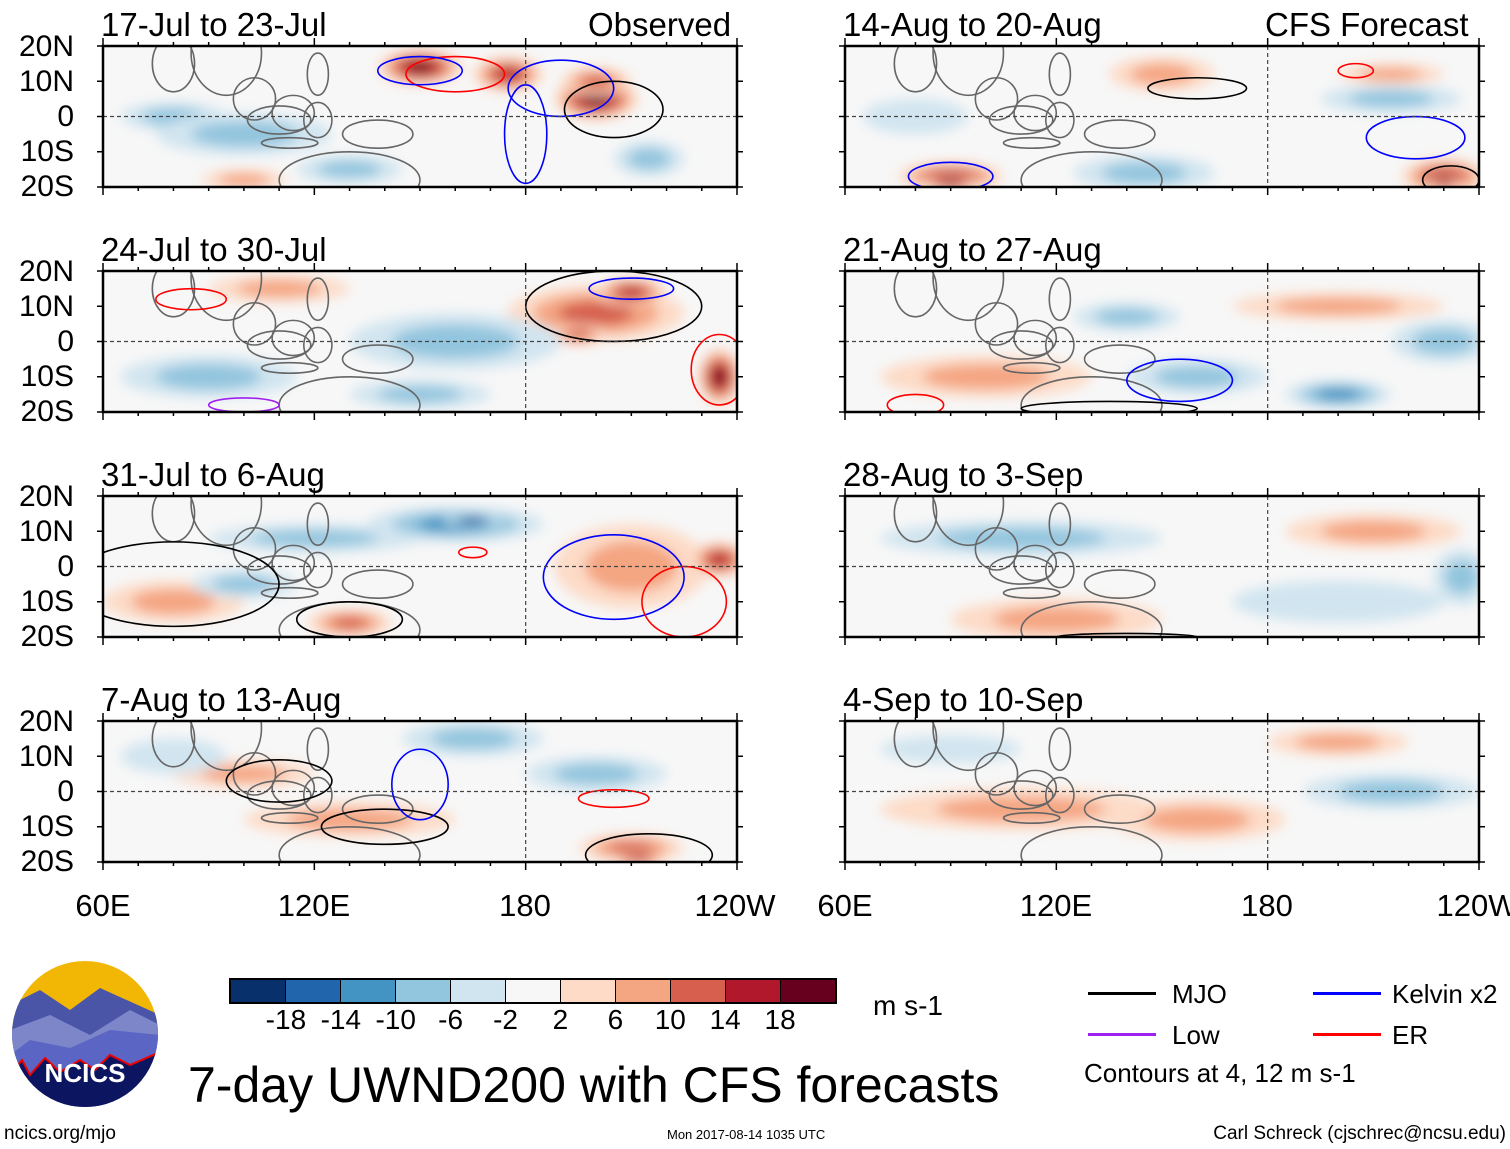  Describe the element at coordinates (214, 24) in the screenshot. I see `panel-title: 17-Jul to 23-Jul` at that location.